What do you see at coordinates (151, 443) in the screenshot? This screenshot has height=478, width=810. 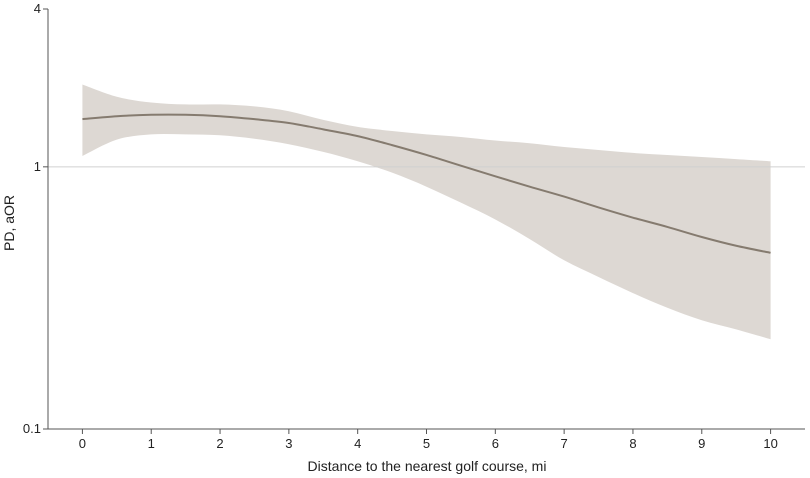 I see `x-tick-label: 1` at bounding box center [151, 443].